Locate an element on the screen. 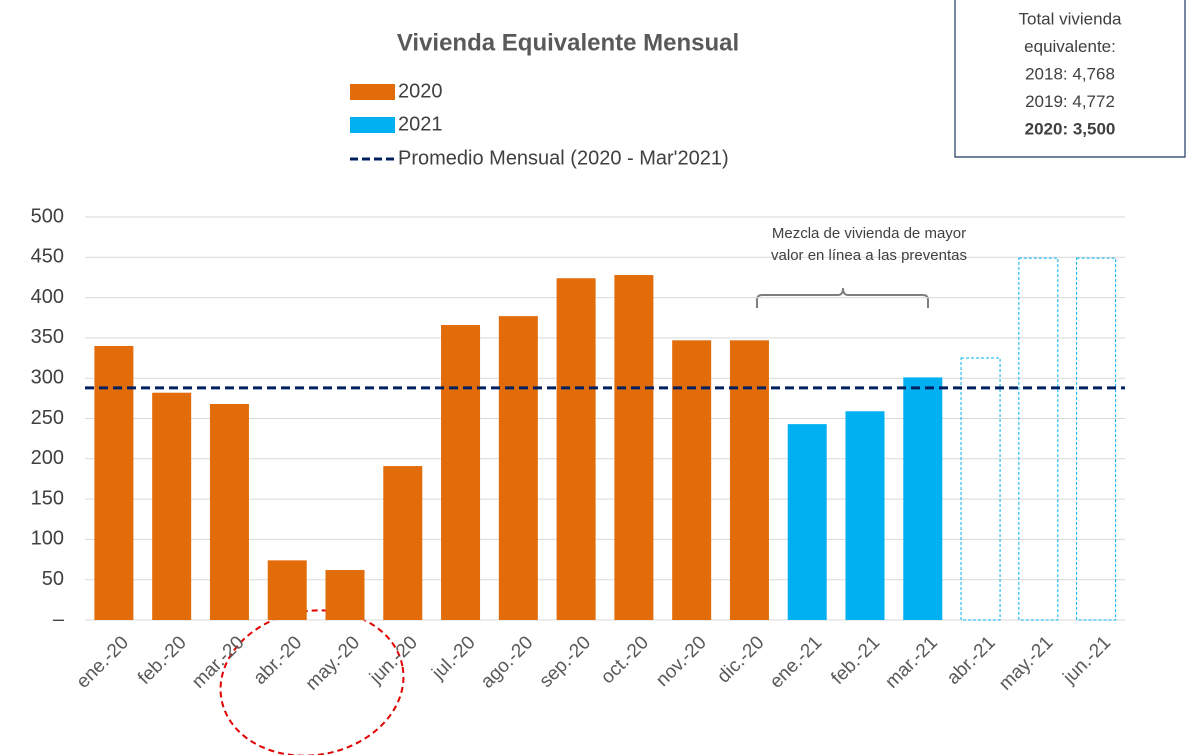  totals-line: 2020: 3,500 is located at coordinates (1070, 128).